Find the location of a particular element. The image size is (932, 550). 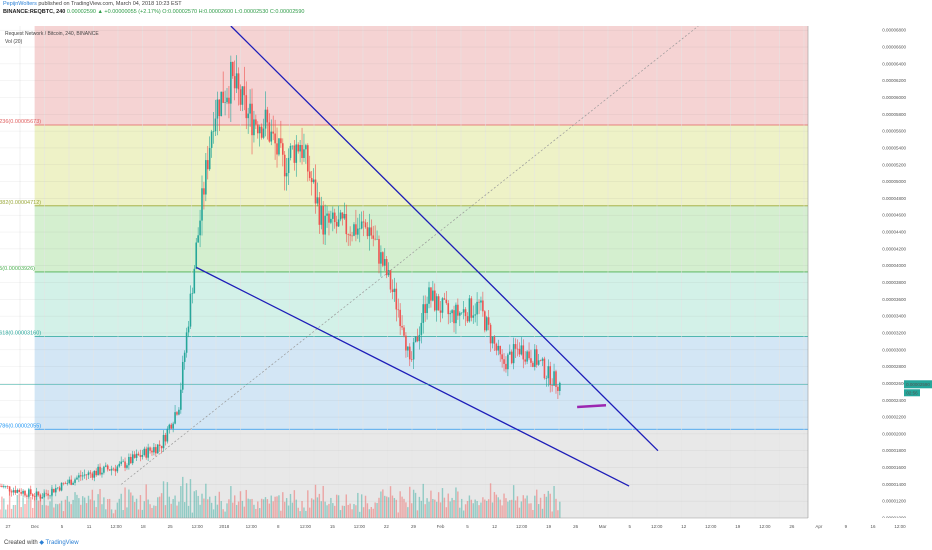

target-marker-line is located at coordinates (592, 406).